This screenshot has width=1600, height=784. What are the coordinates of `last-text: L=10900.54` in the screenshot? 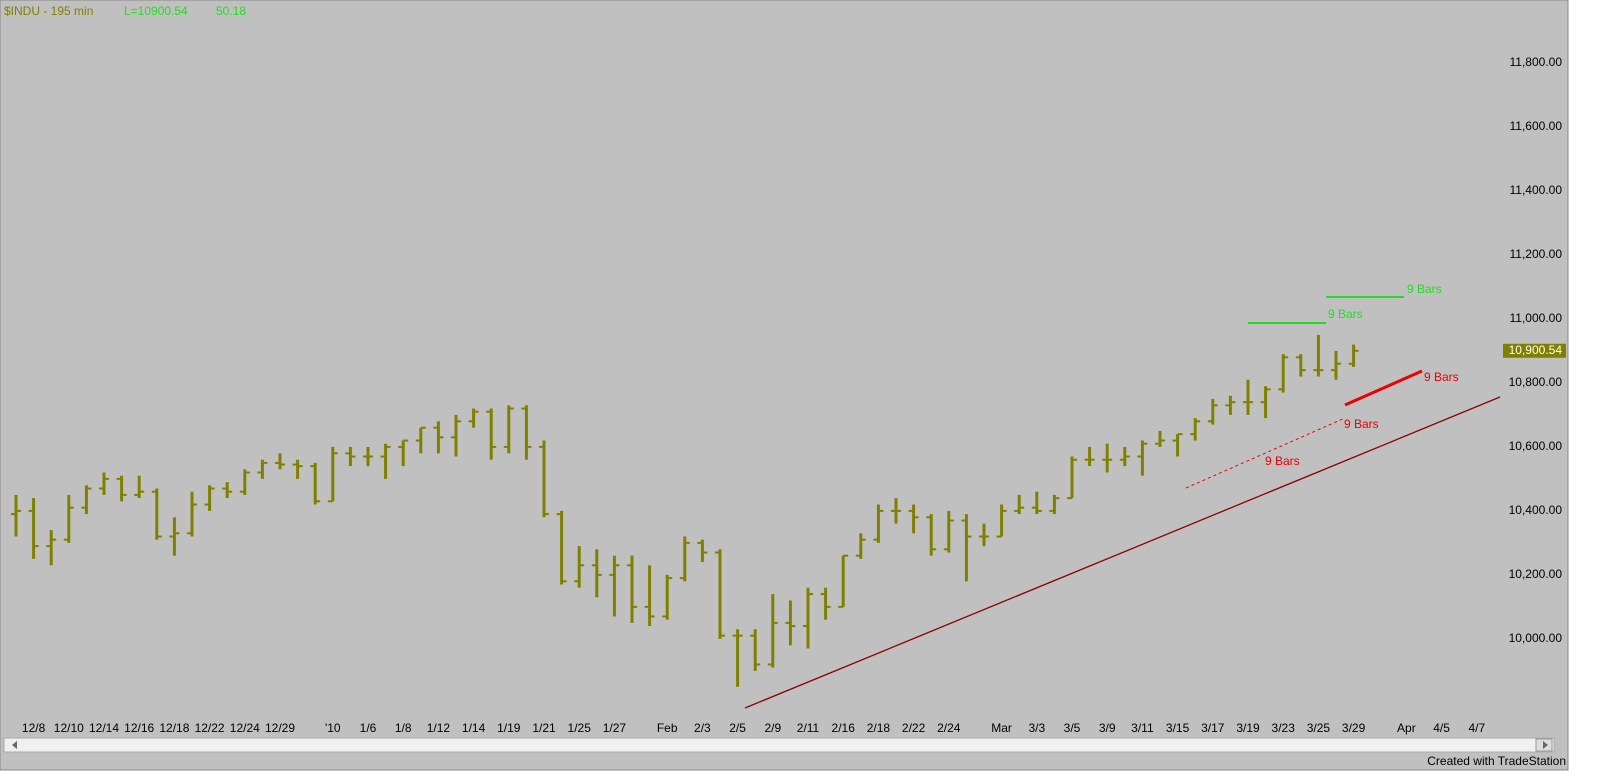 It's located at (156, 11).